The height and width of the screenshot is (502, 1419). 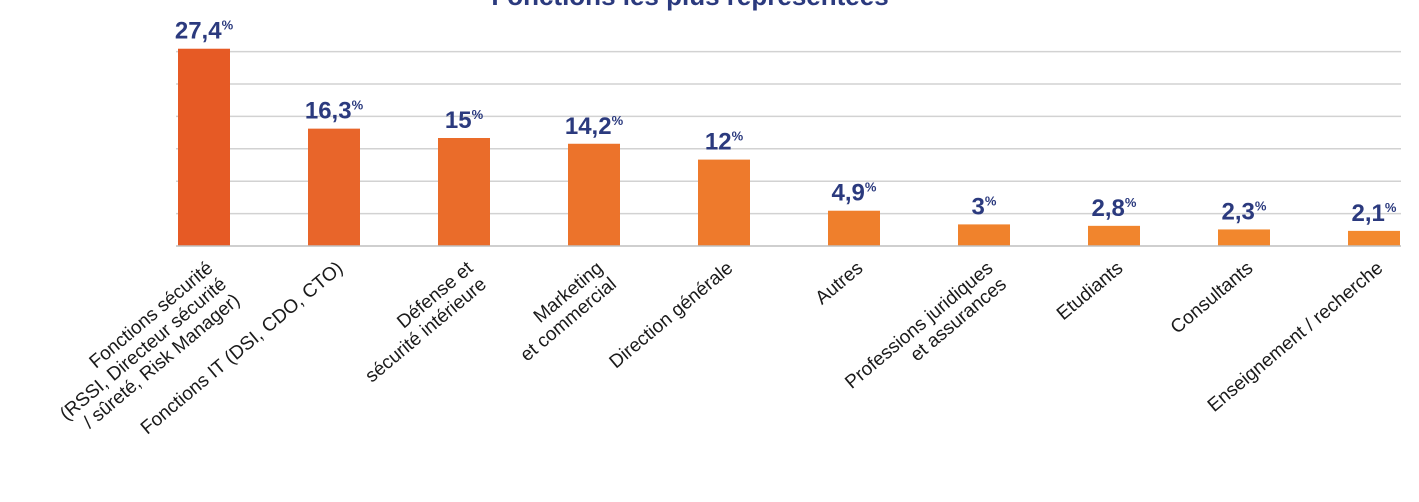 What do you see at coordinates (854, 193) in the screenshot?
I see `data-label: 4,9%` at bounding box center [854, 193].